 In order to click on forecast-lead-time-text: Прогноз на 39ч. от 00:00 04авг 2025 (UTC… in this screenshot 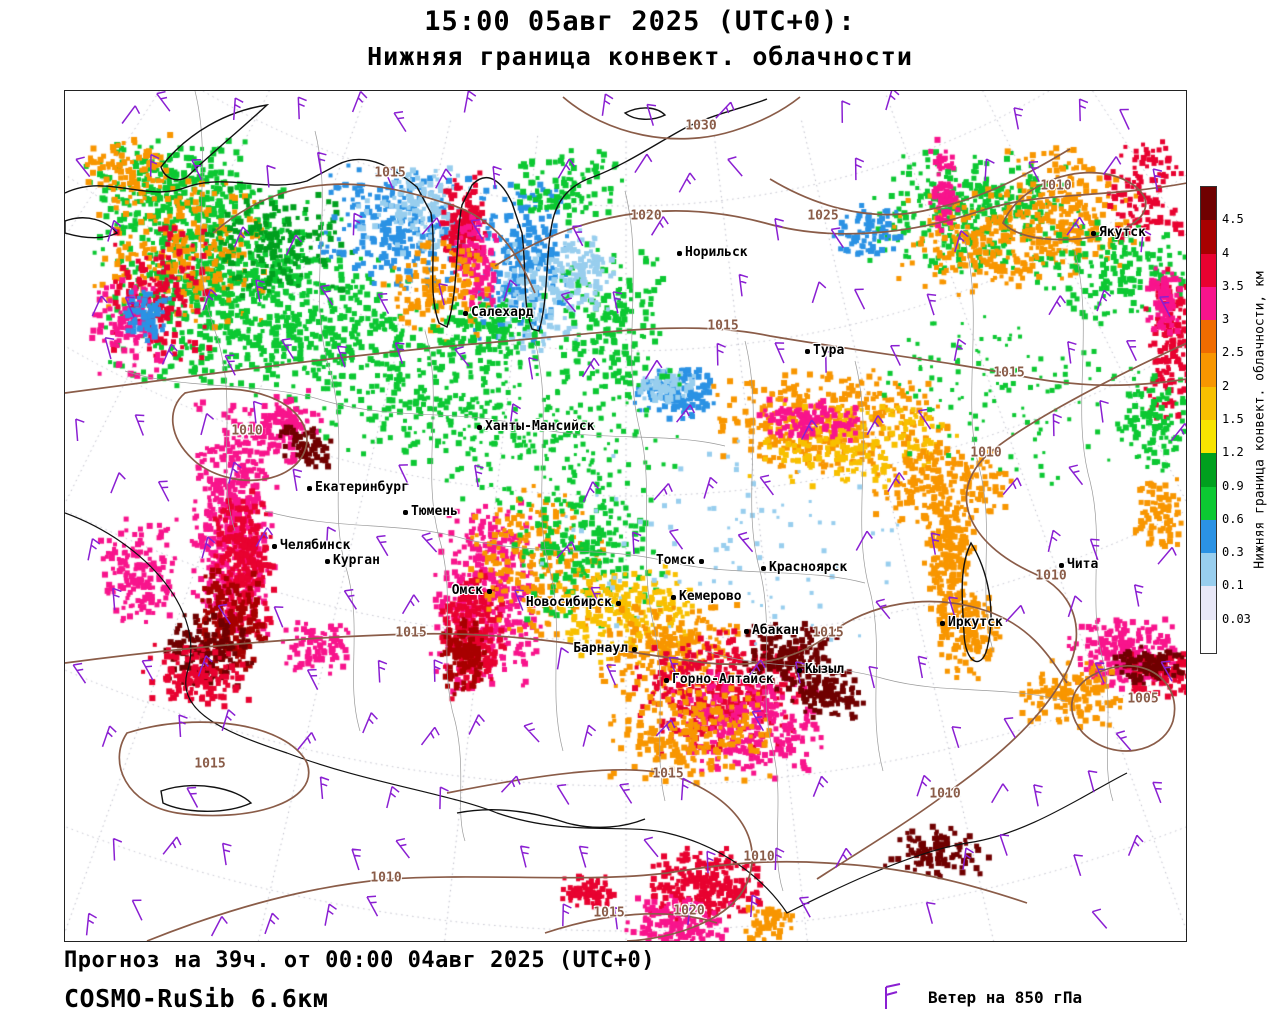, I will do `click(360, 960)`.